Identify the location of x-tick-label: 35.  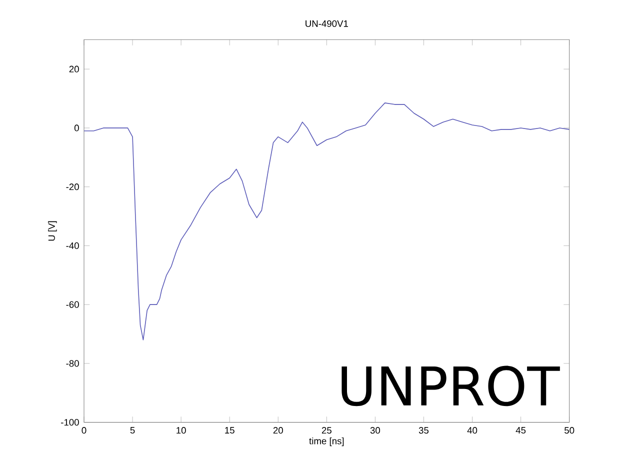
(423, 430).